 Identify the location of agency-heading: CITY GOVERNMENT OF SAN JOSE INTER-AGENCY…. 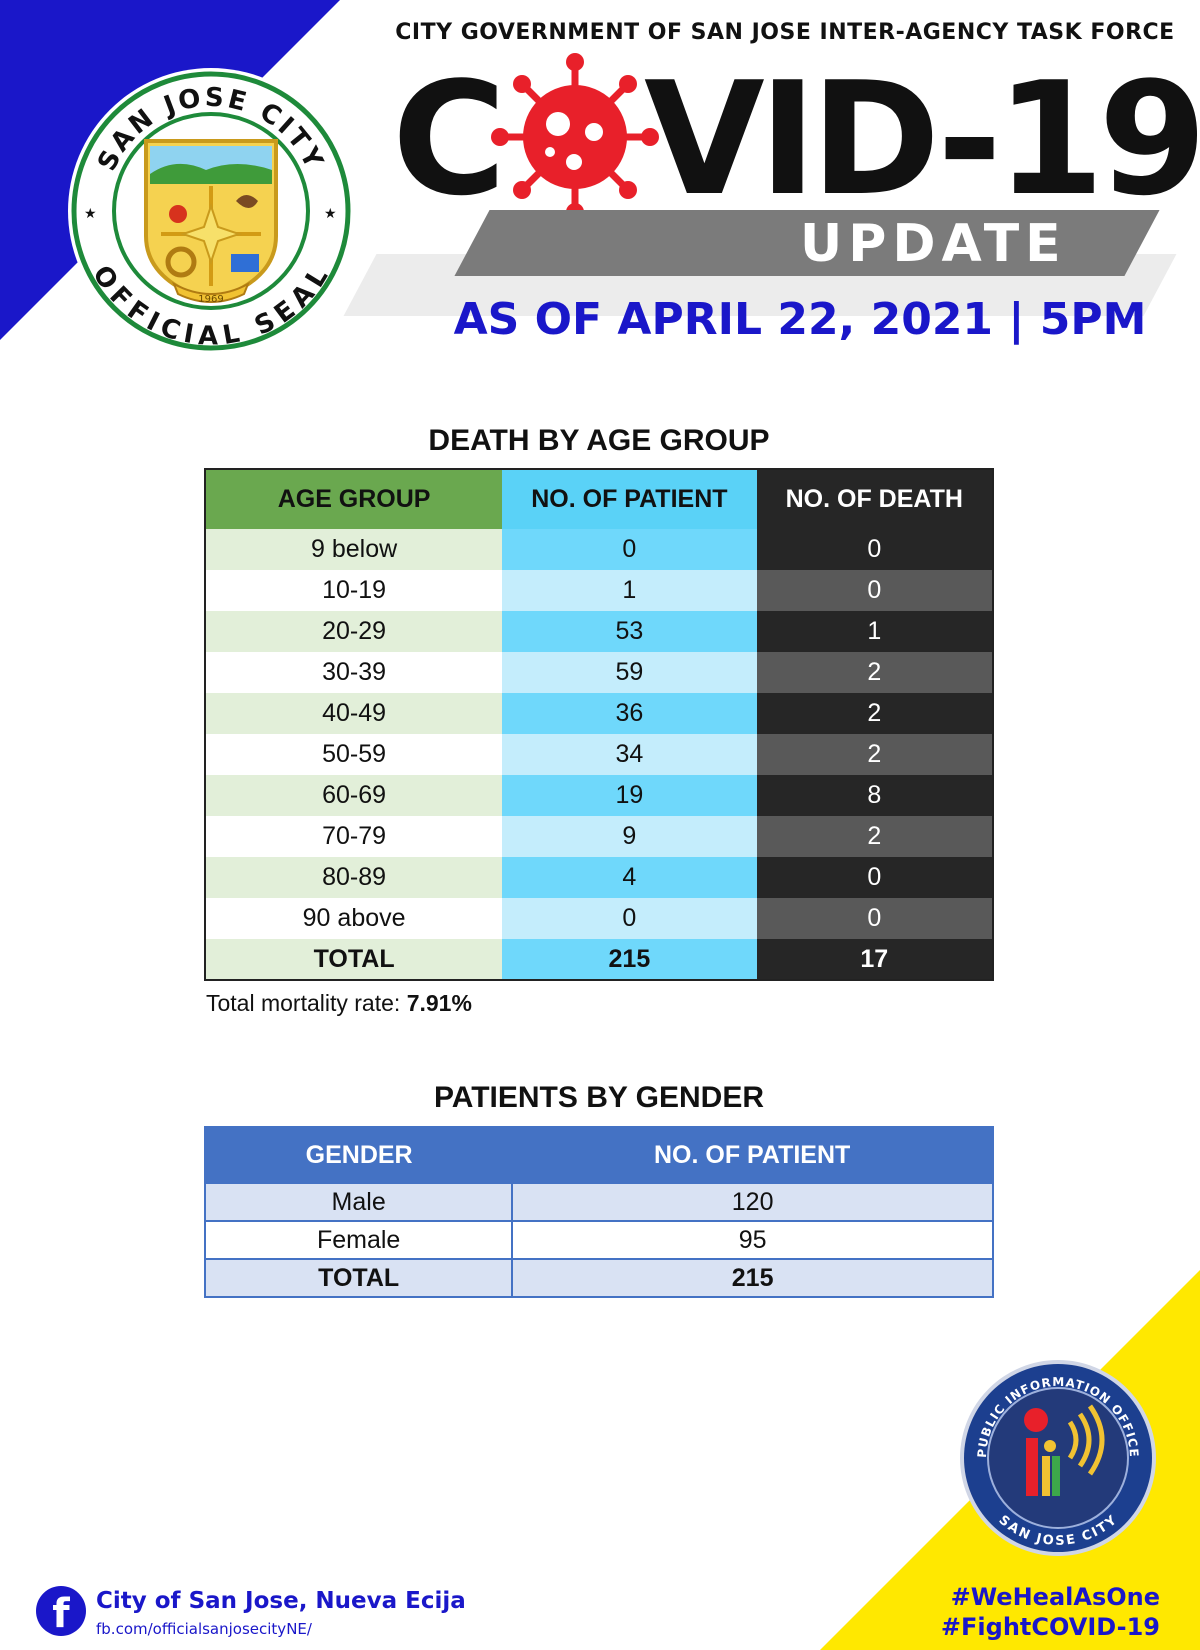
(785, 32).